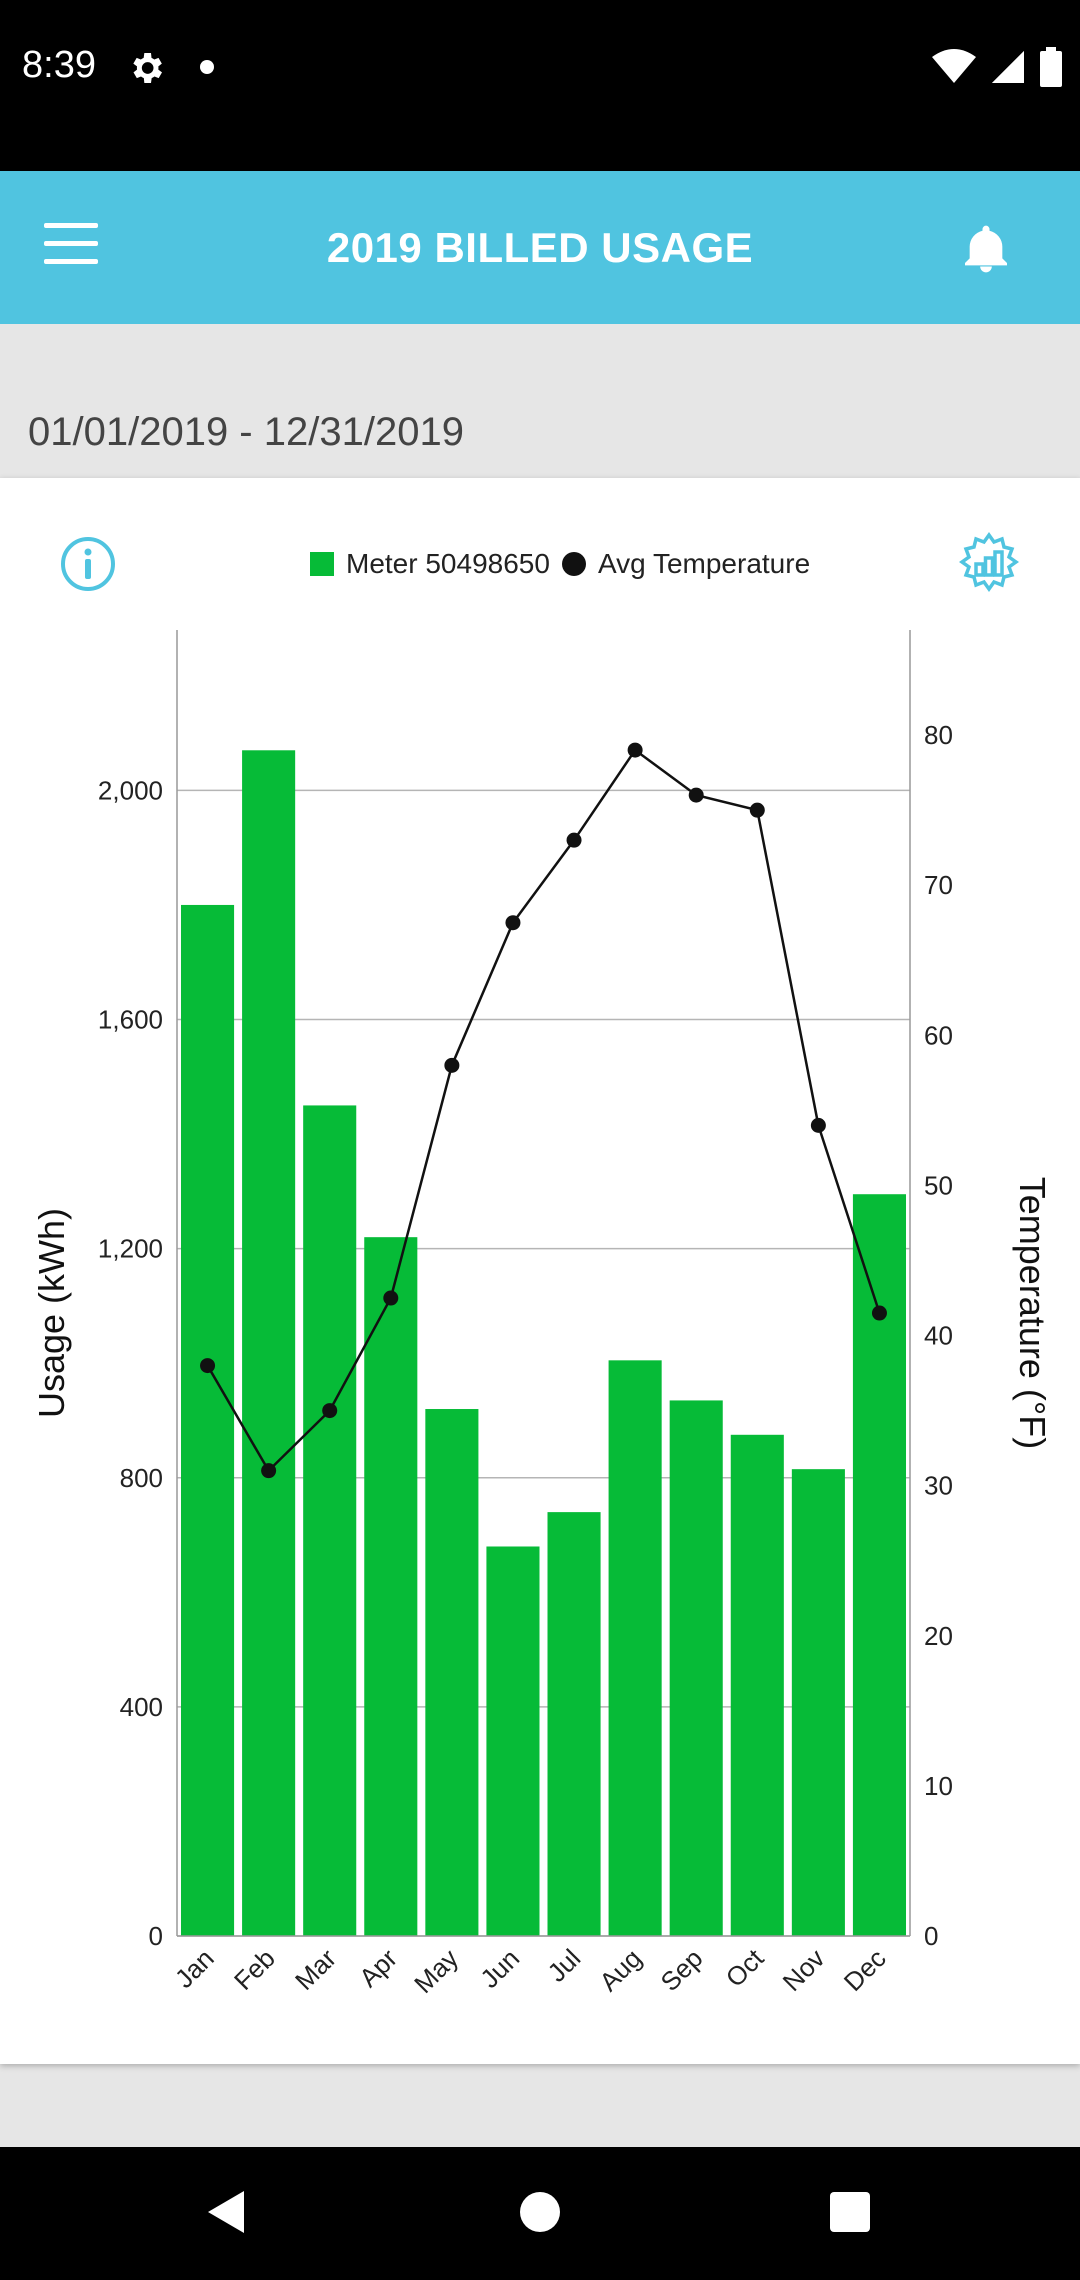  Describe the element at coordinates (573, 564) in the screenshot. I see `legend-line-swatch` at that location.